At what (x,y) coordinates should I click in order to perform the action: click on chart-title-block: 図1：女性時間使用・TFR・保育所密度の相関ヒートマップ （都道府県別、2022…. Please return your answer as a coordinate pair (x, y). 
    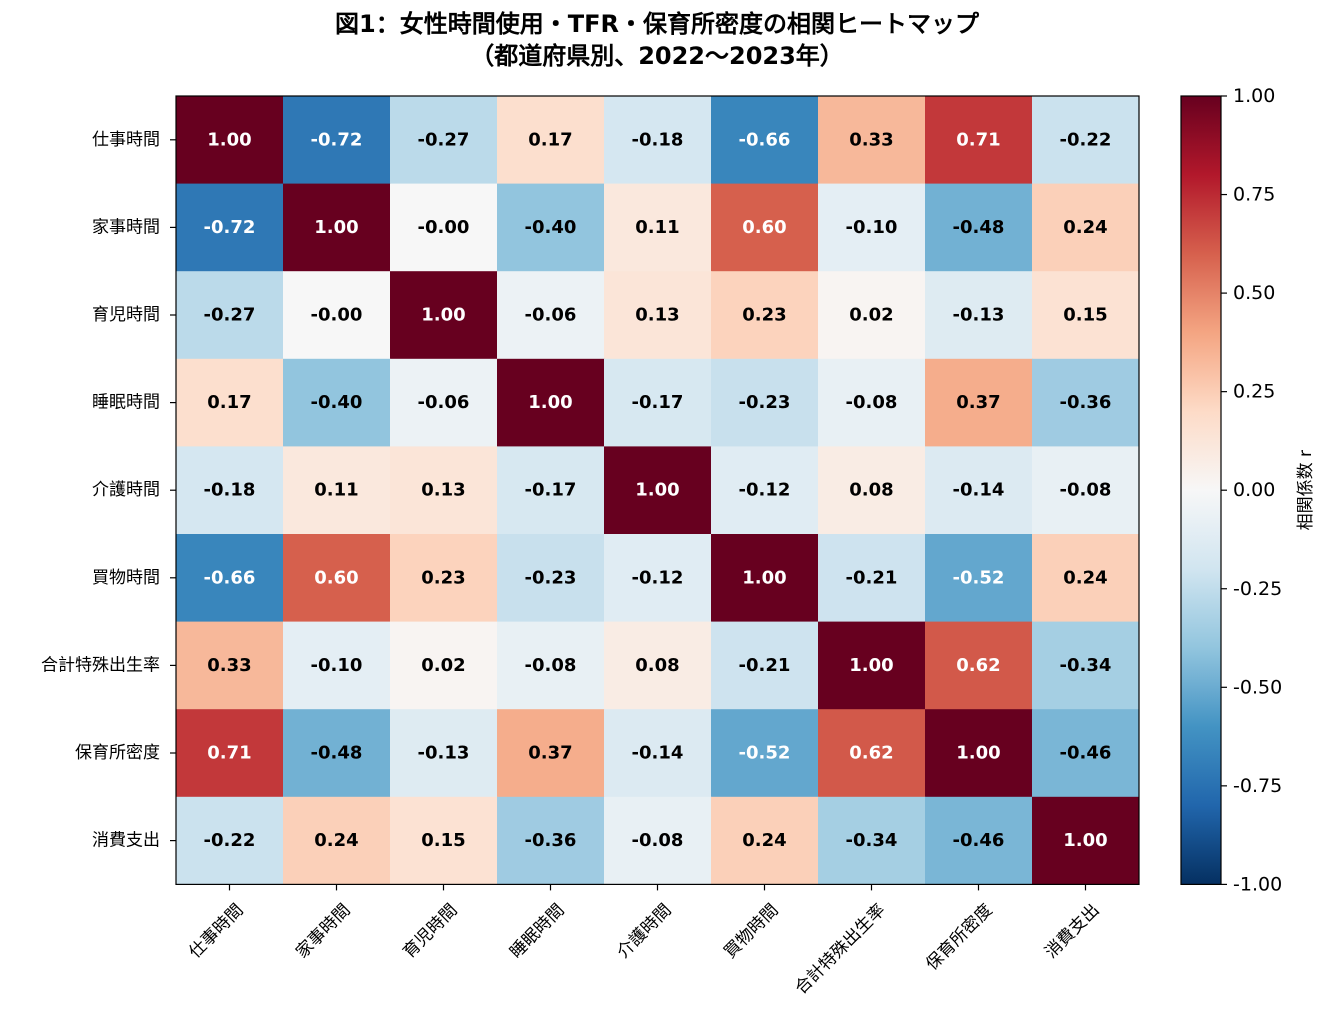
    Looking at the image, I should click on (657, 40).